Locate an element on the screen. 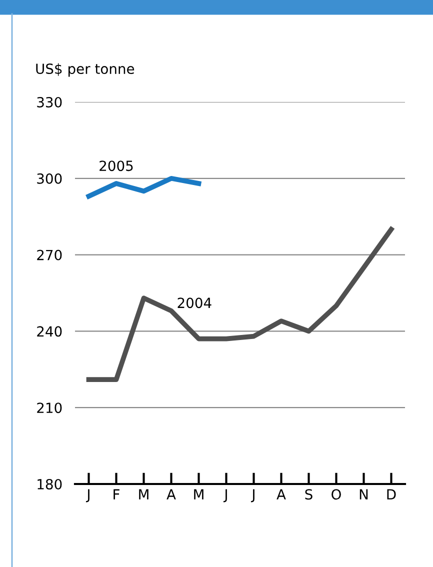 Image resolution: width=433 pixels, height=567 pixels. line-series is located at coordinates (144, 187).